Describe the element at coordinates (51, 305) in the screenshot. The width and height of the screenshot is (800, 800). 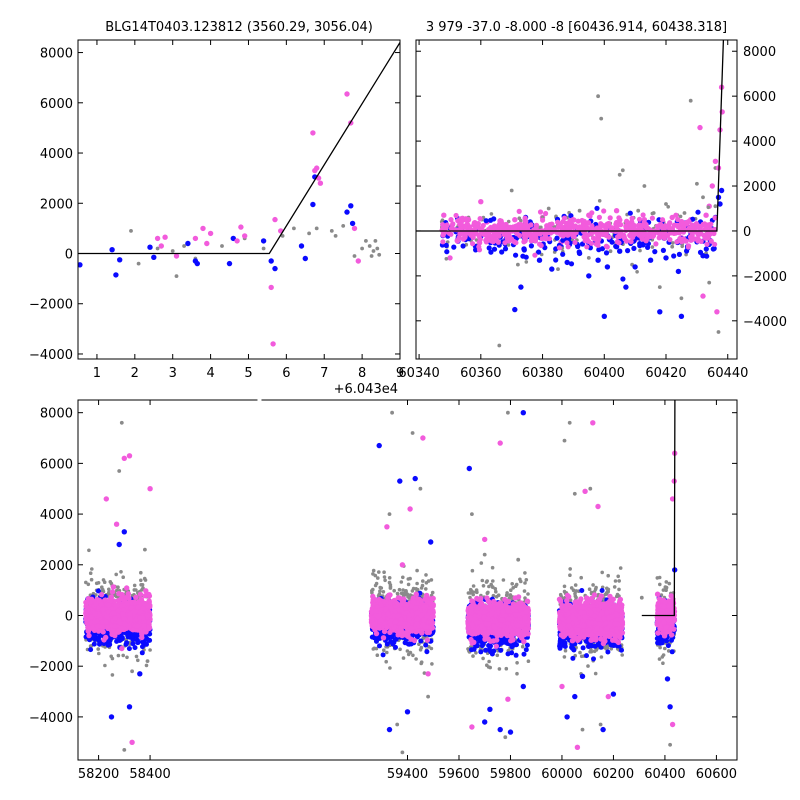
I see `y-tick-label: −2000` at that location.